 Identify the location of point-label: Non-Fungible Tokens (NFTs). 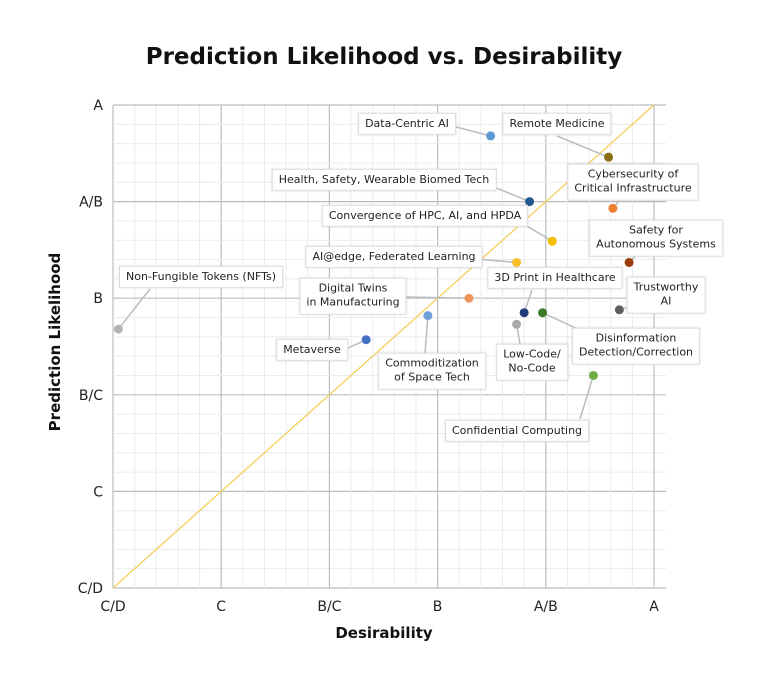
(201, 277).